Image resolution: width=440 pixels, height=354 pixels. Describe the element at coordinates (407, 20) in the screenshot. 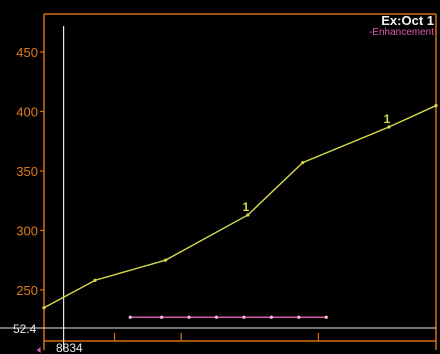

I see `chart-title: Ex:Oct 1` at that location.